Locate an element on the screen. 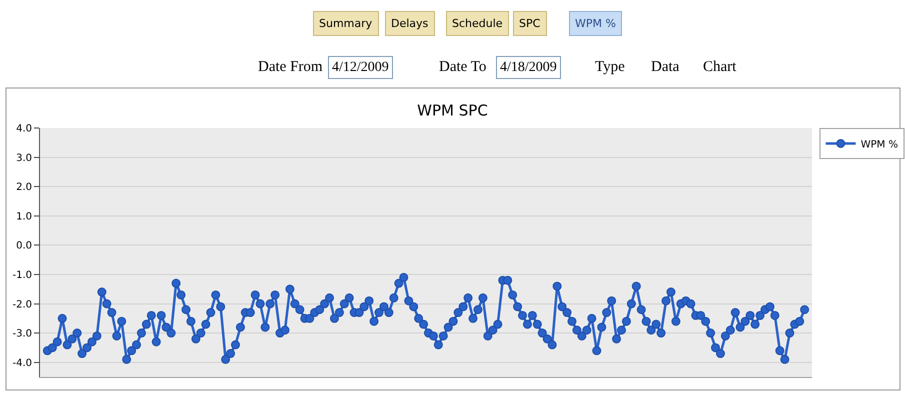 This screenshot has width=905, height=393. y-tick-label: -3.0 is located at coordinates (22, 334).